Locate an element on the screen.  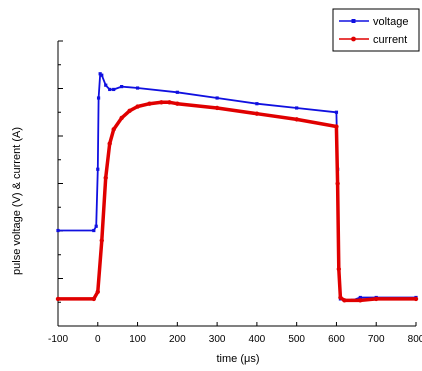
x-ticks: -100 0 100 200 300 400 500 600 700 800 is located at coordinates (235, 333).